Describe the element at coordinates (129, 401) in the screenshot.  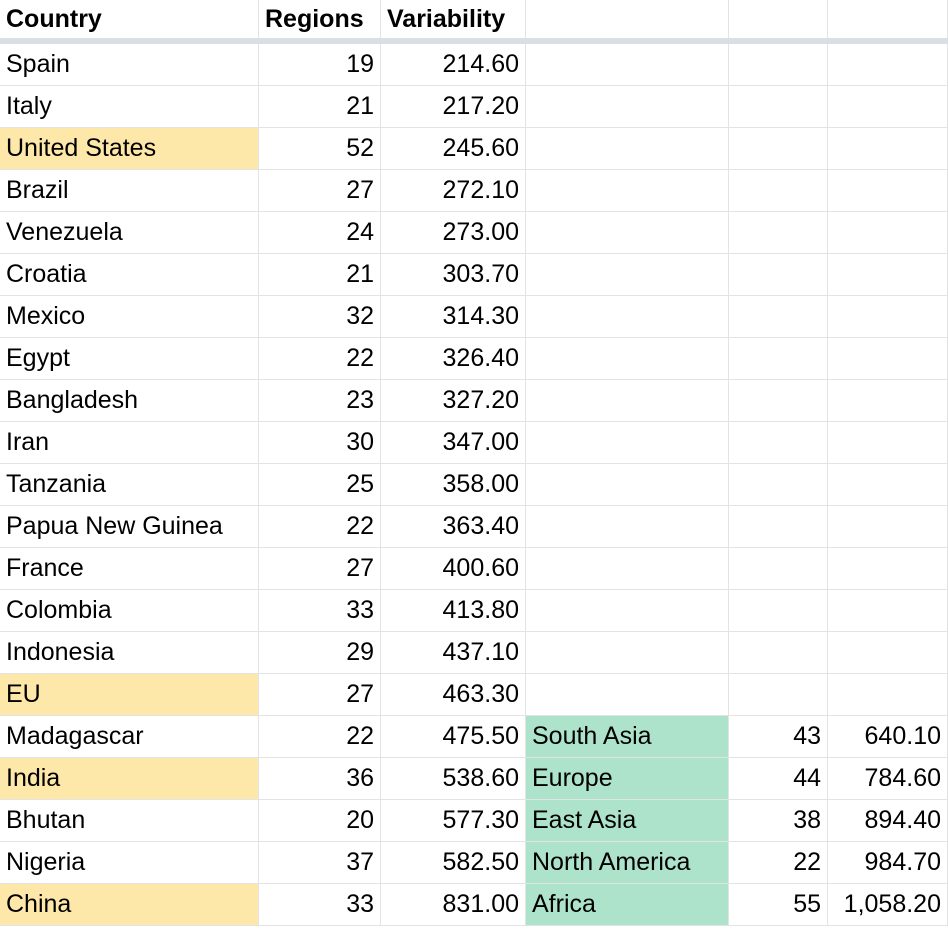
I see `cell-country: Bangladesh` at that location.